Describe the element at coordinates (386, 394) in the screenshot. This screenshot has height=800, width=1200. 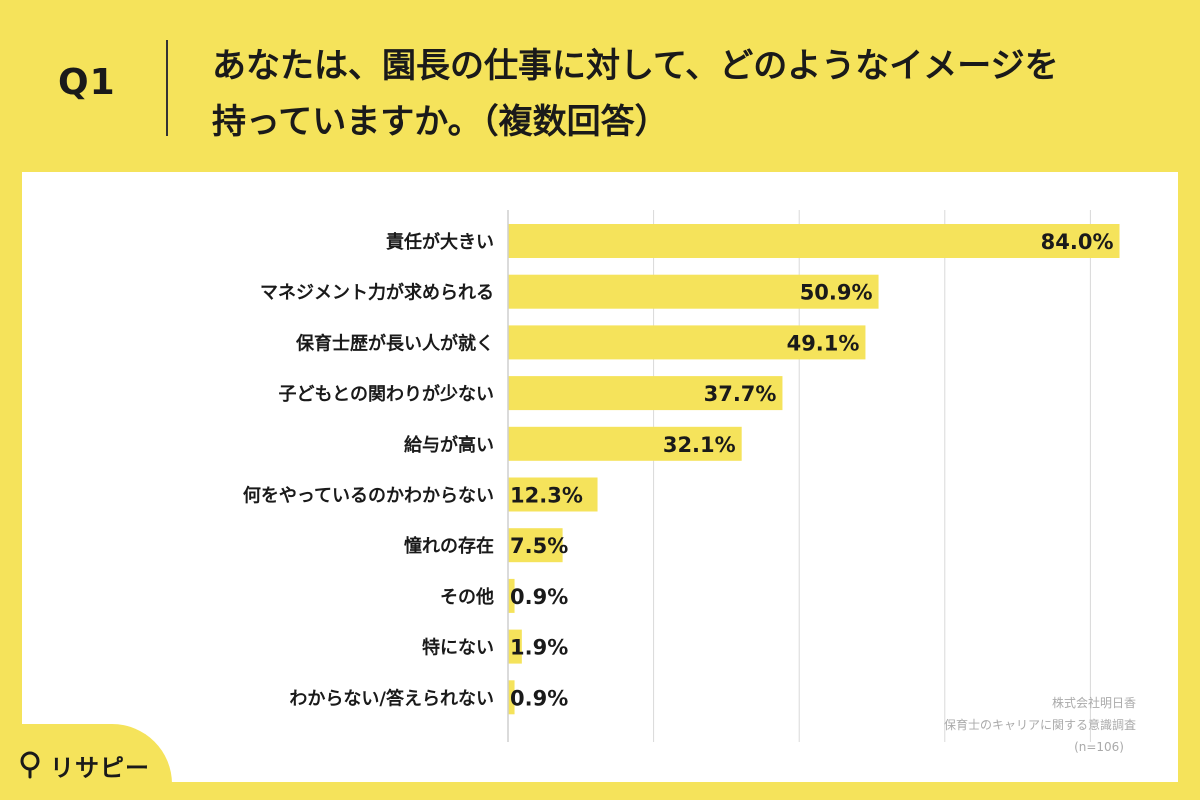
I see `category-label-4: 子どもとの関わりが少ない` at that location.